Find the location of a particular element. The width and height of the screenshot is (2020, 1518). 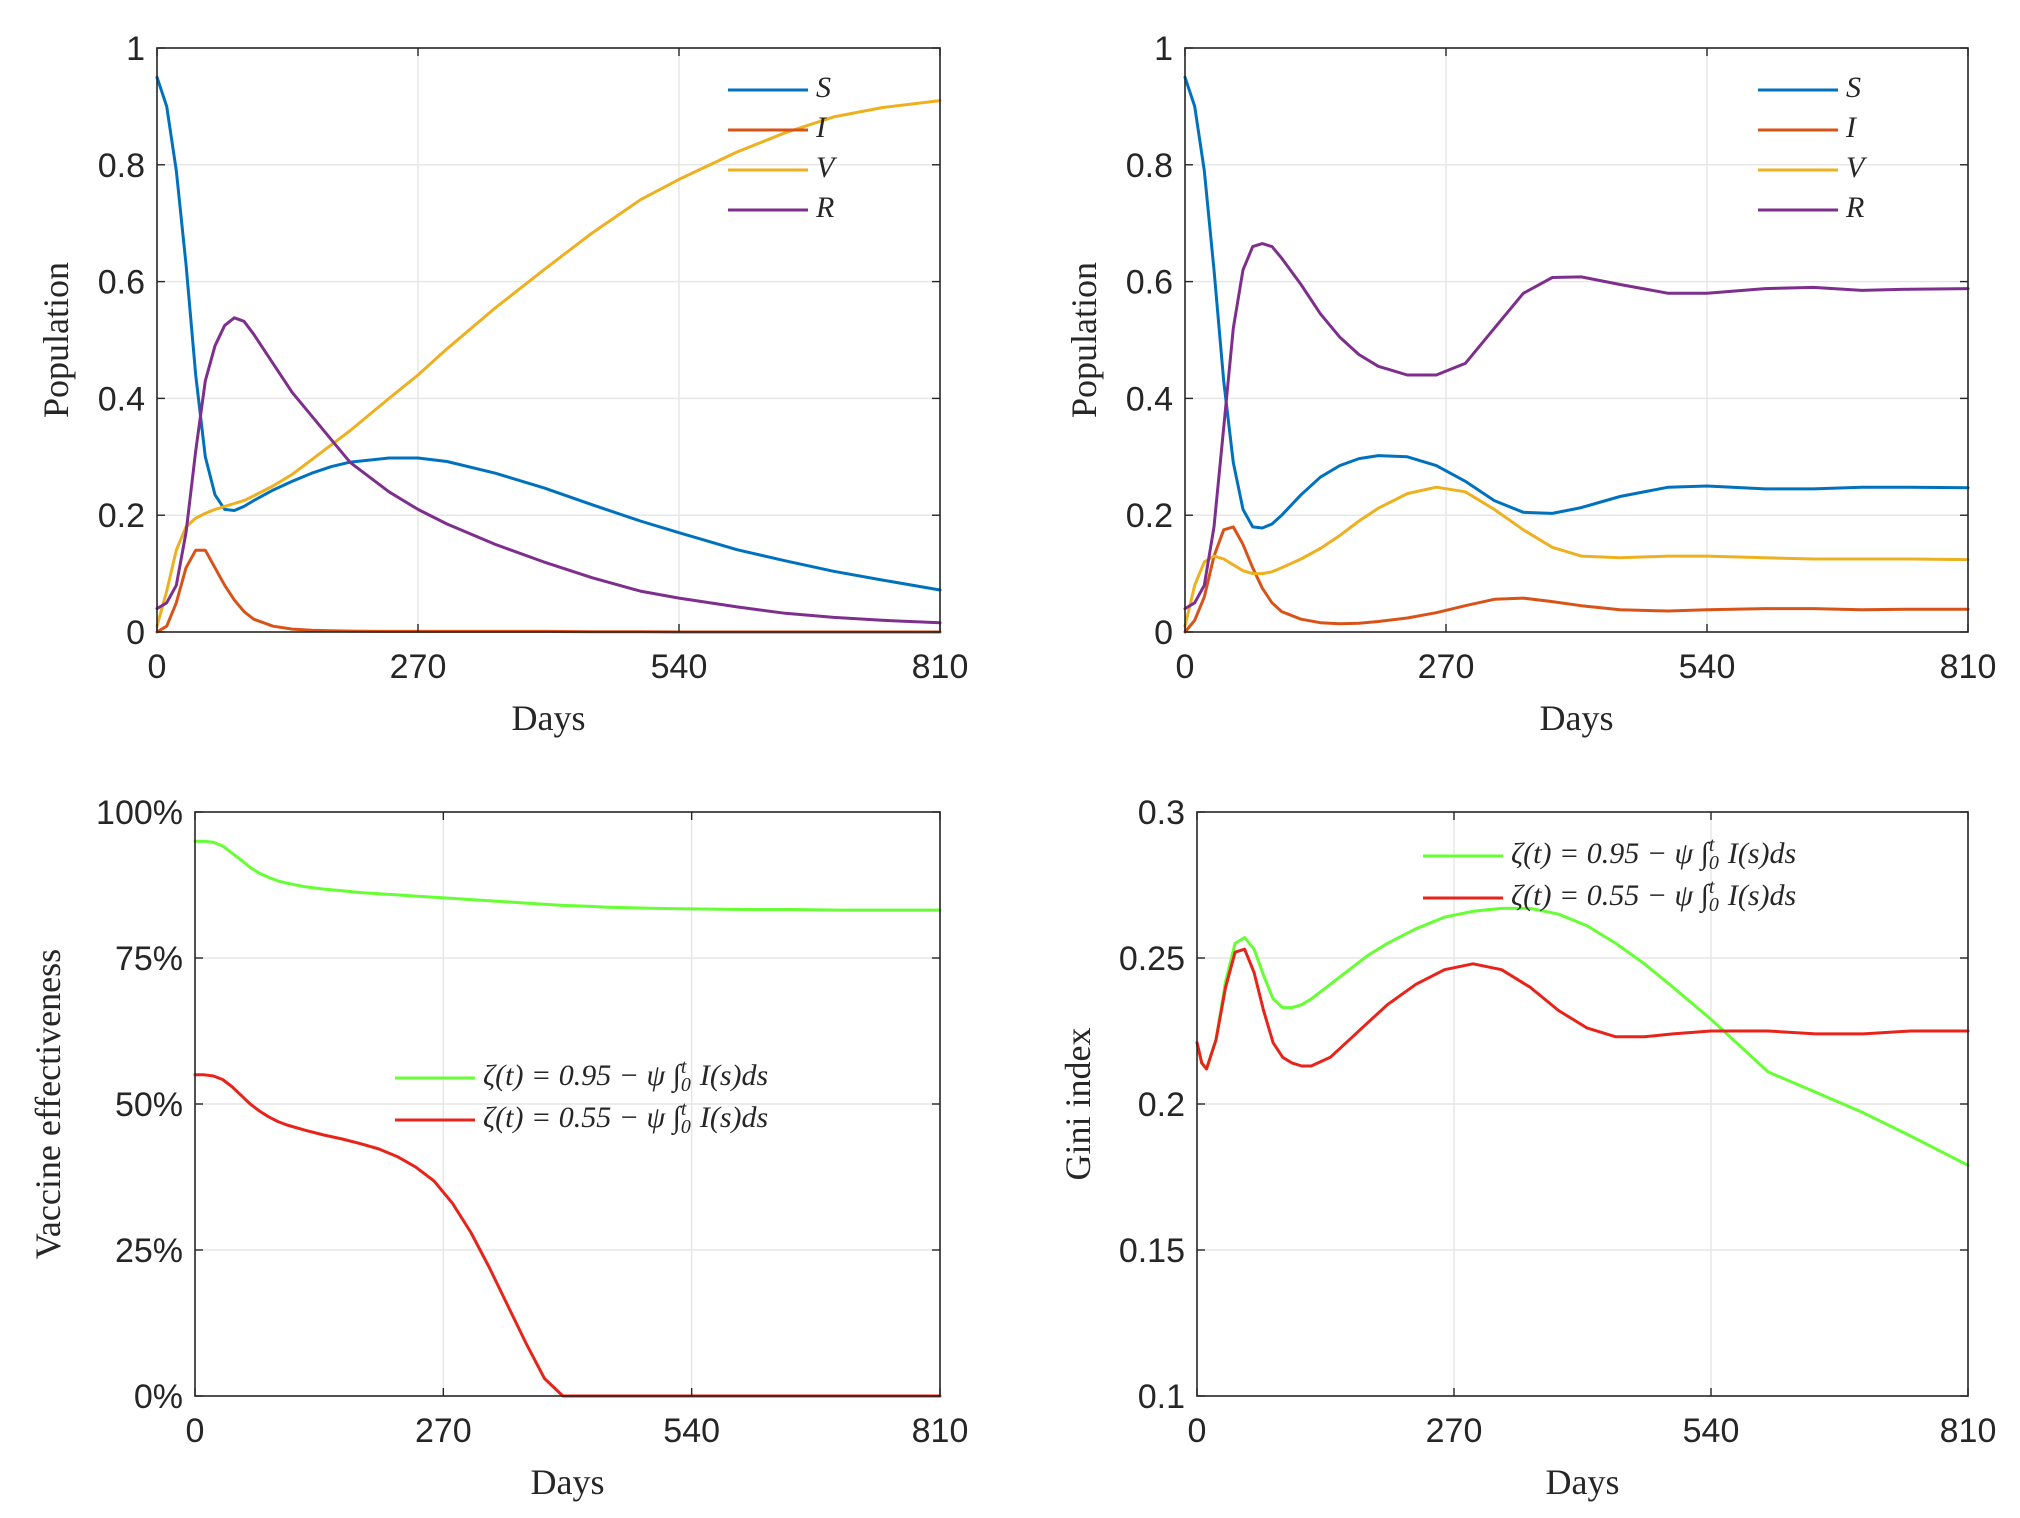

y-tick-label: 100% is located at coordinates (139, 813).